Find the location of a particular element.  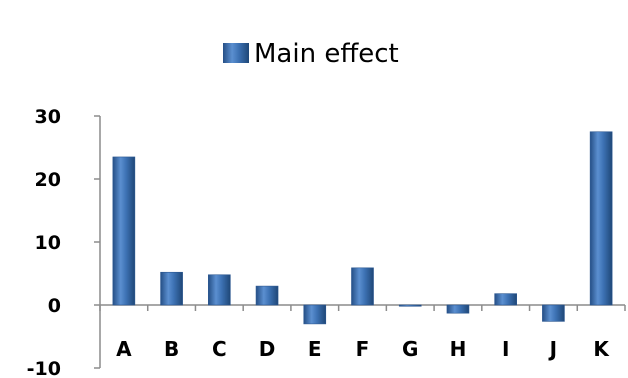

legend-swatch is located at coordinates (236, 53).